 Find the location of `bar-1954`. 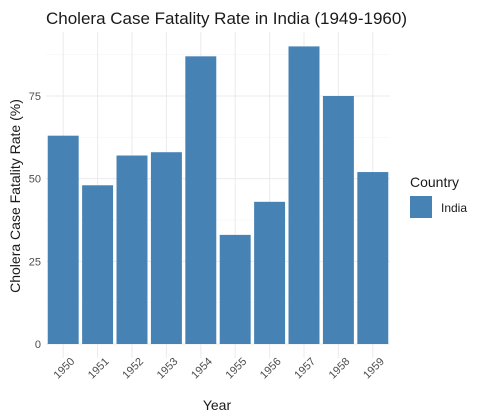

bar-1954 is located at coordinates (201, 200).